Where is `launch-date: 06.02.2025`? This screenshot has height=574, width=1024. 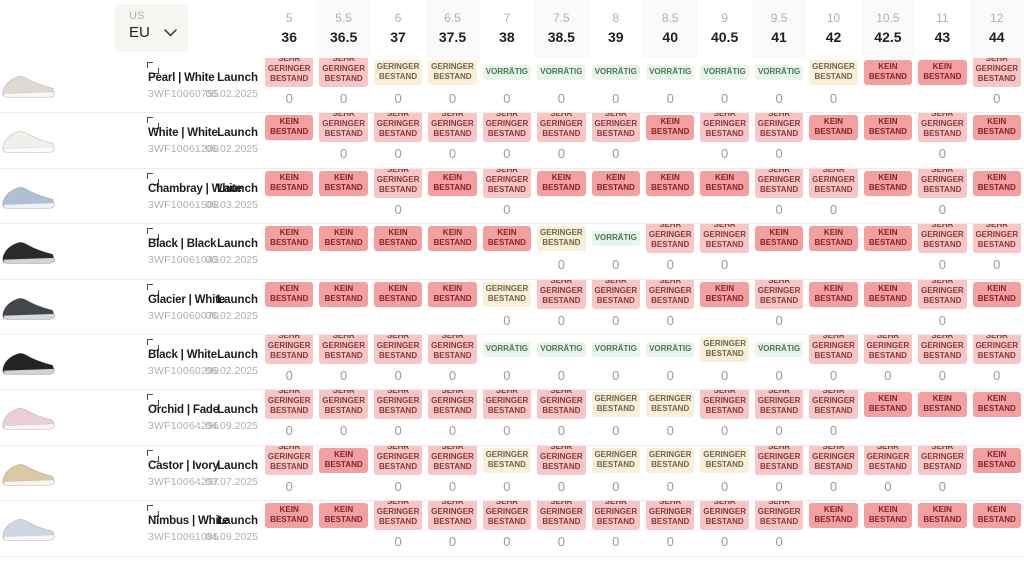
launch-date: 06.02.2025 is located at coordinates (231, 370).